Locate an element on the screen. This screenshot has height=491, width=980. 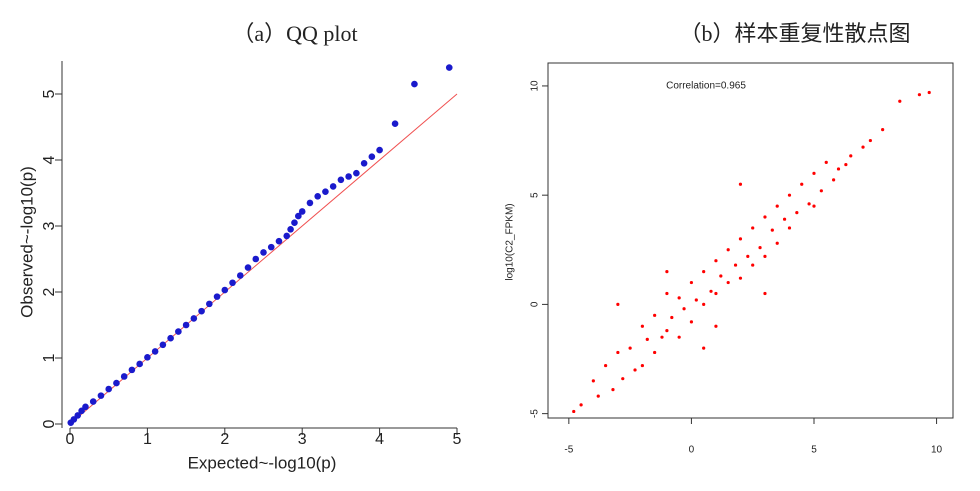
x-tick-label: 1 is located at coordinates (147, 439).